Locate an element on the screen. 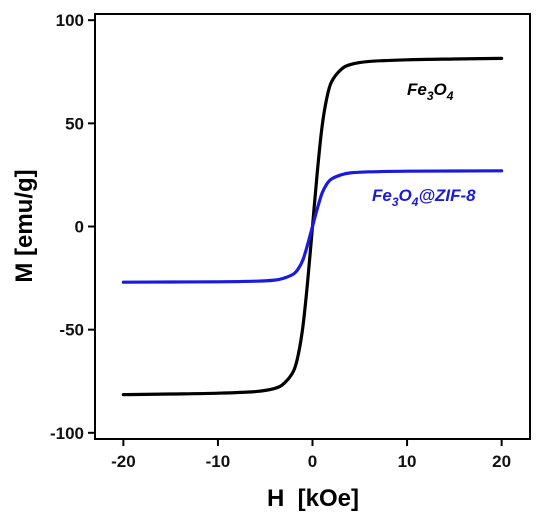 This screenshot has height=519, width=550. series-label-0: Fe3O4 is located at coordinates (430, 91).